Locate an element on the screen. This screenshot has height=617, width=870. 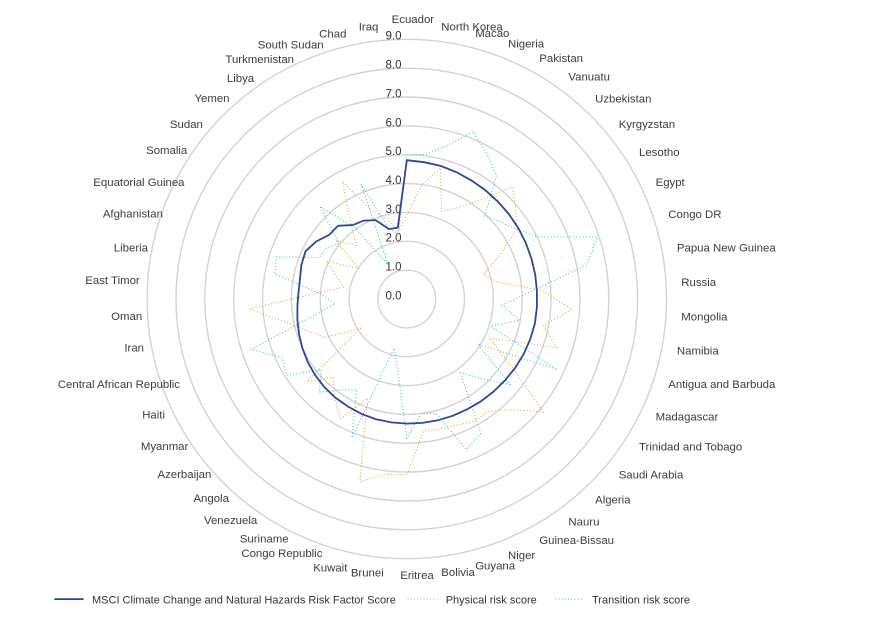
svg-text: Suriname is located at coordinates (264, 540).